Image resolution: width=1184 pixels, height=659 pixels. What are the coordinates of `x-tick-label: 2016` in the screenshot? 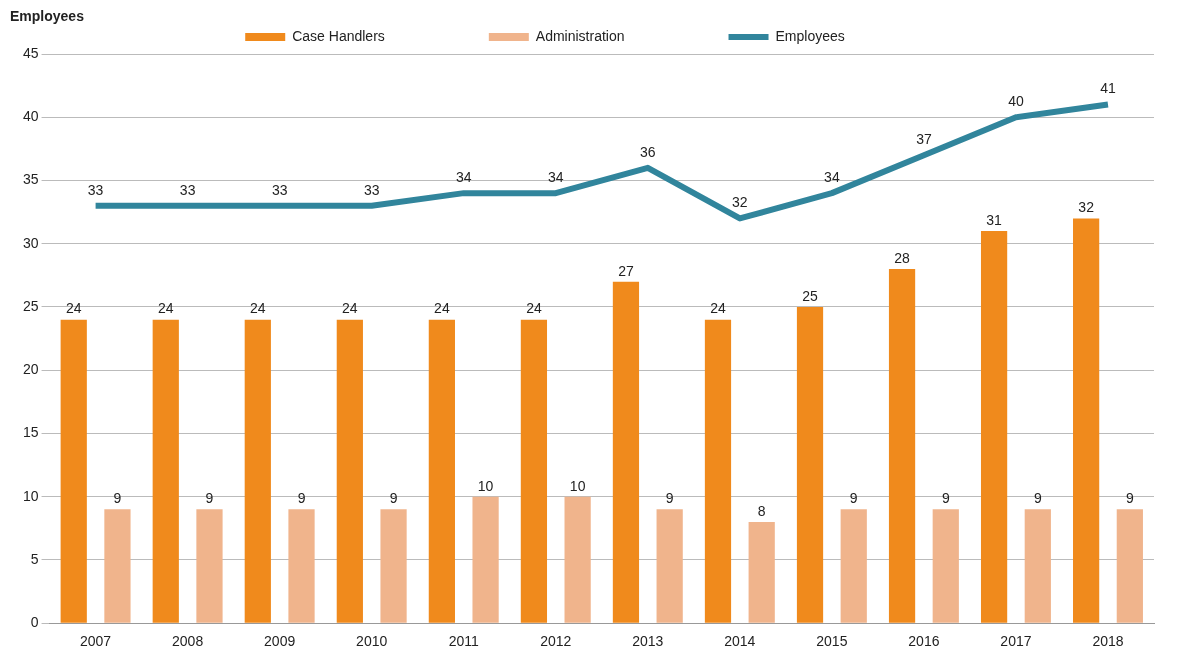 It's located at (924, 641).